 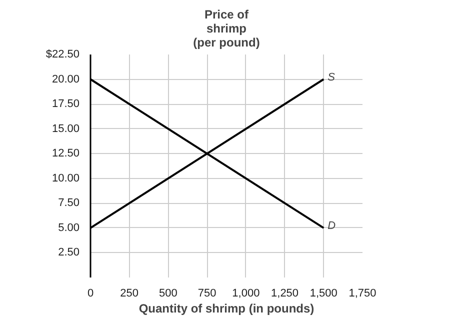 I want to click on y-tick-label: 10.00, so click(x=66, y=178).